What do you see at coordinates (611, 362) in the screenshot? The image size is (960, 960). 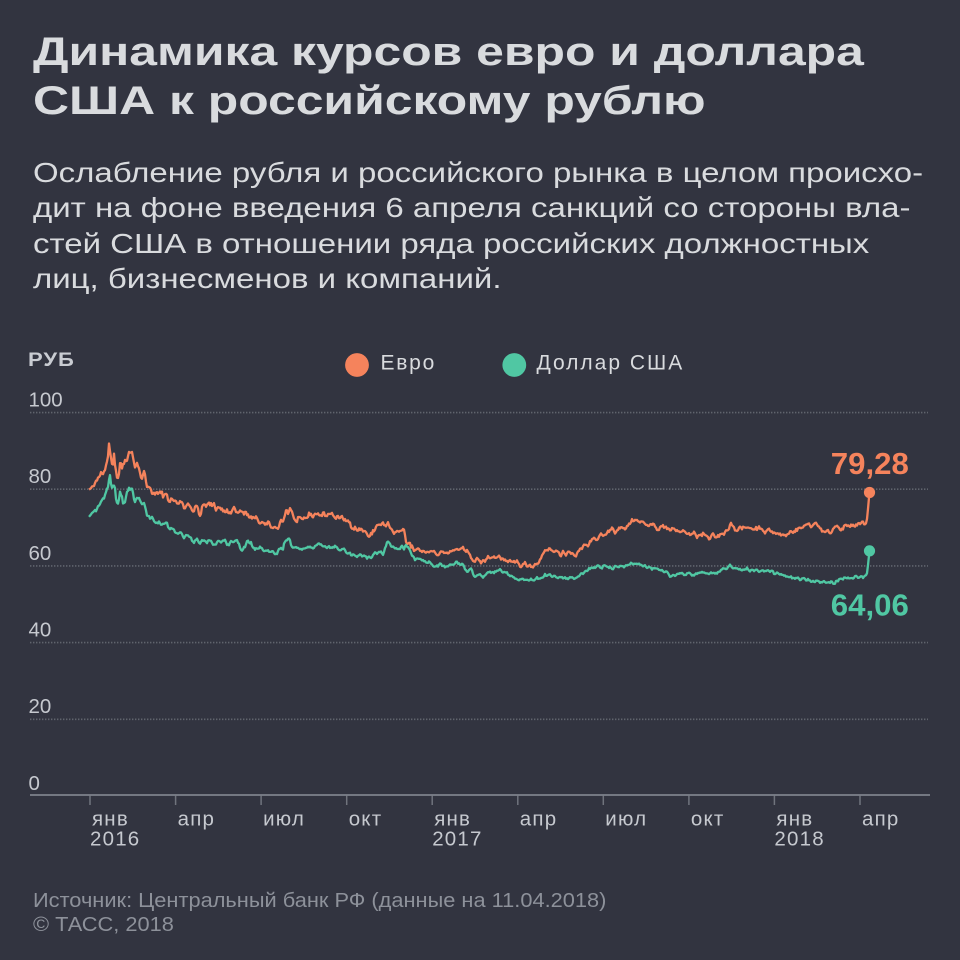 I see `svg-text: Доллар США` at bounding box center [611, 362].